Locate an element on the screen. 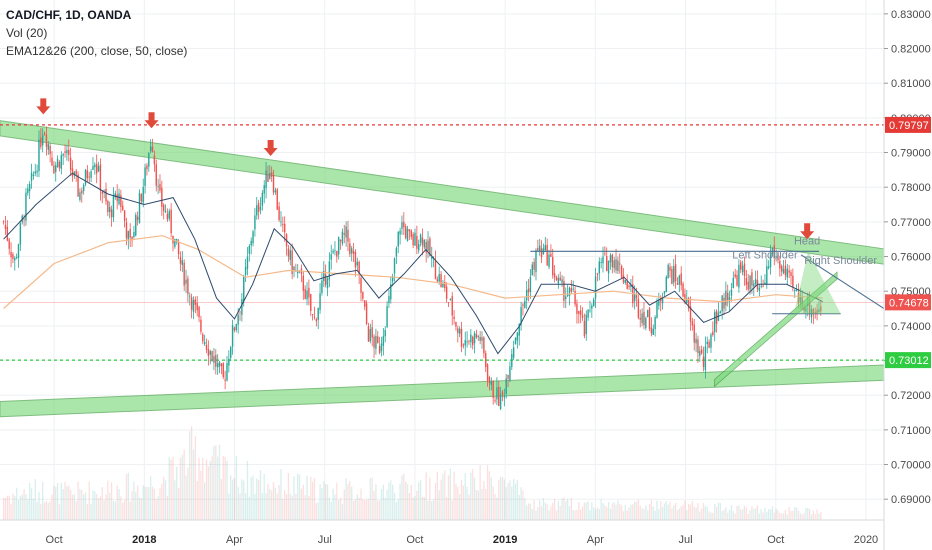  y-tick-label: 0.77000 is located at coordinates (911, 223).